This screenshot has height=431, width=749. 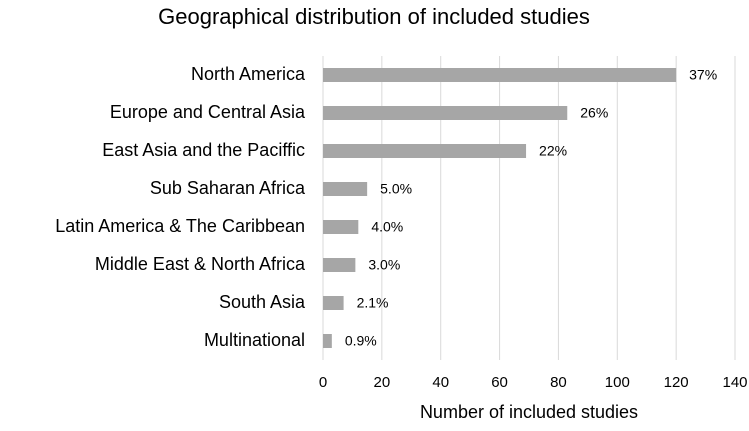 I want to click on data-label: 2.1%, so click(x=373, y=303).